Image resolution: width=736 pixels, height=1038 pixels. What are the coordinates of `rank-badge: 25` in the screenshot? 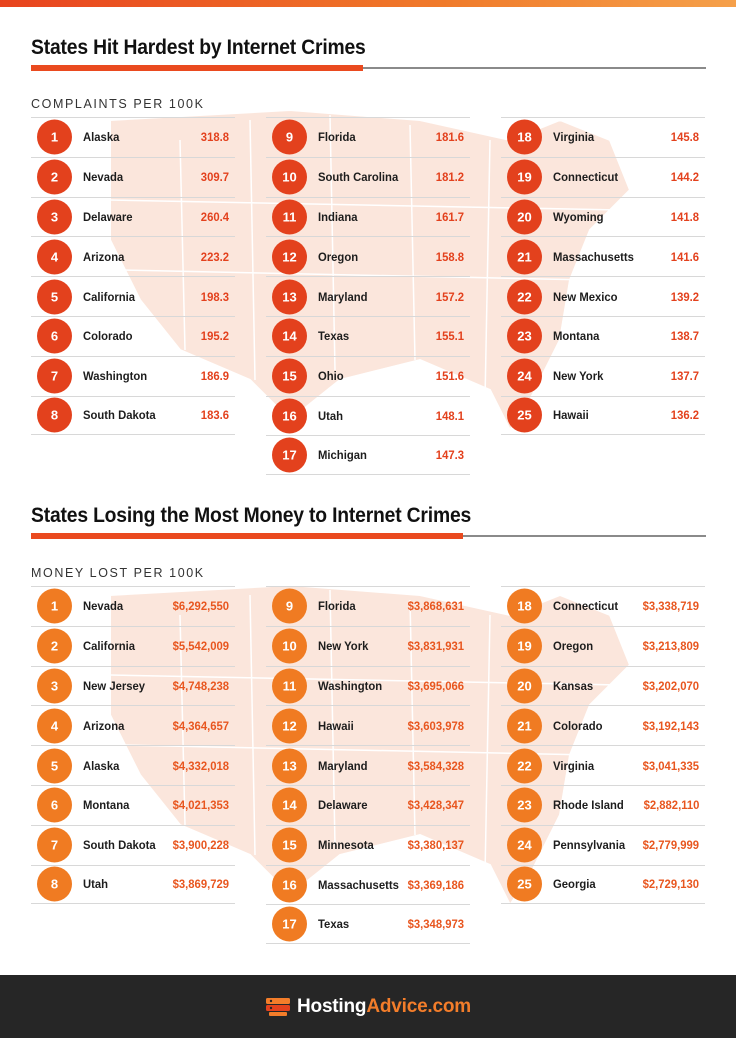 It's located at (524, 884).